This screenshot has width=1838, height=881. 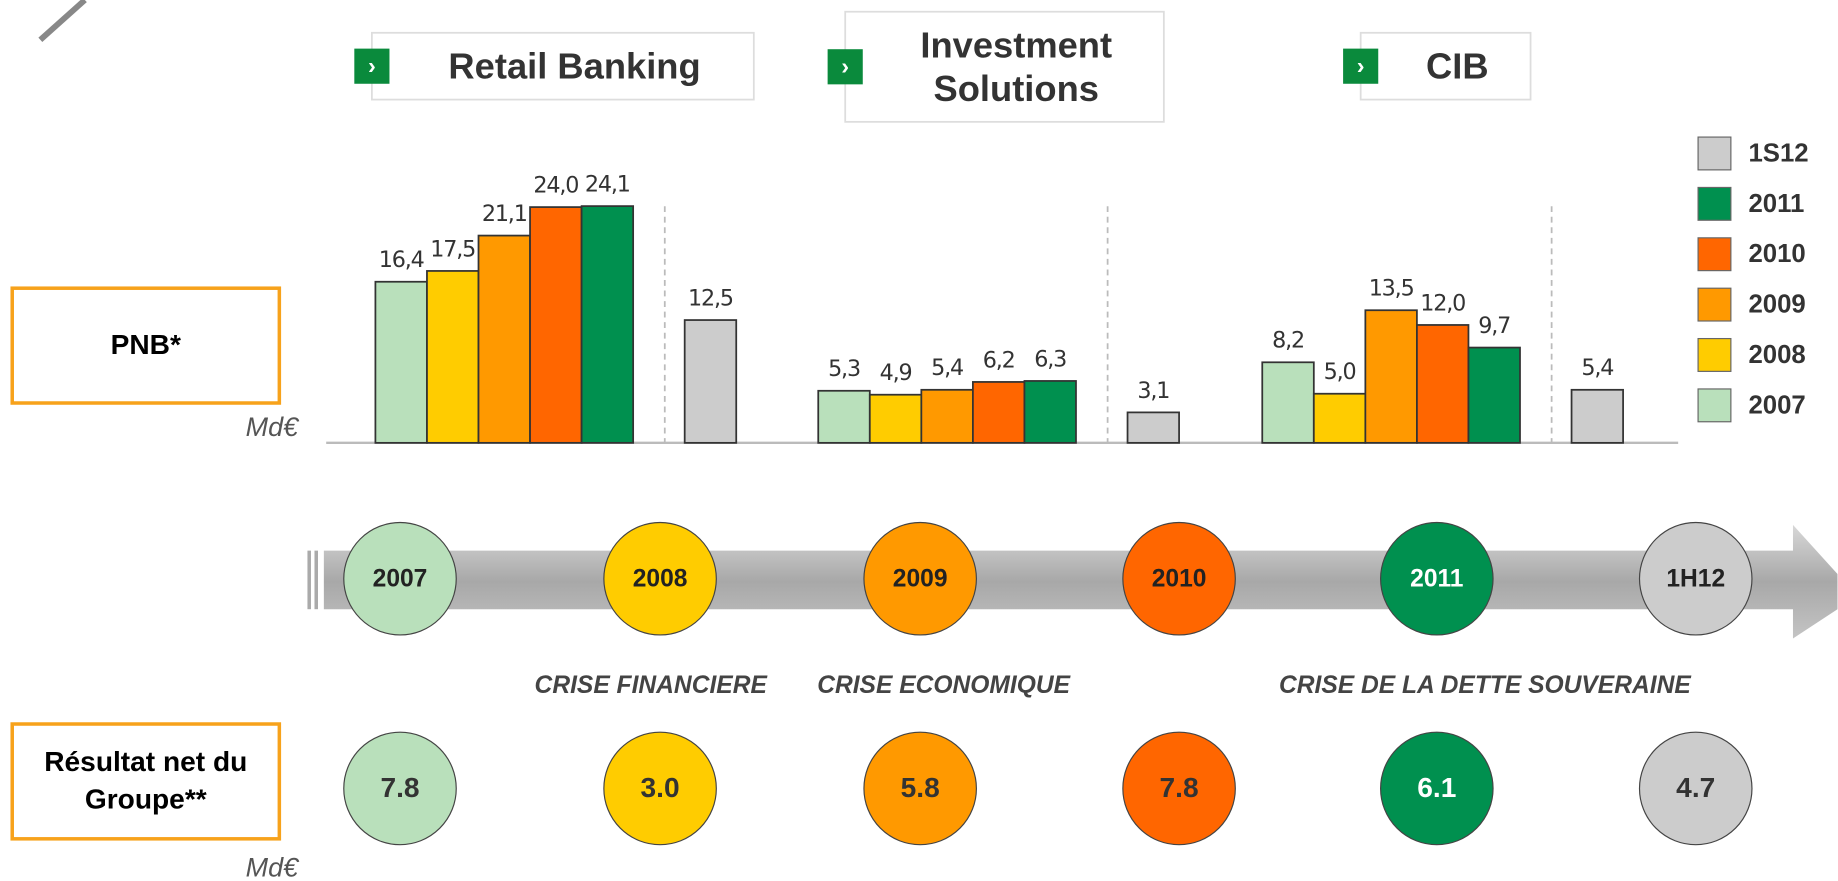 I want to click on bar-value-label: 17,5, so click(x=452, y=249).